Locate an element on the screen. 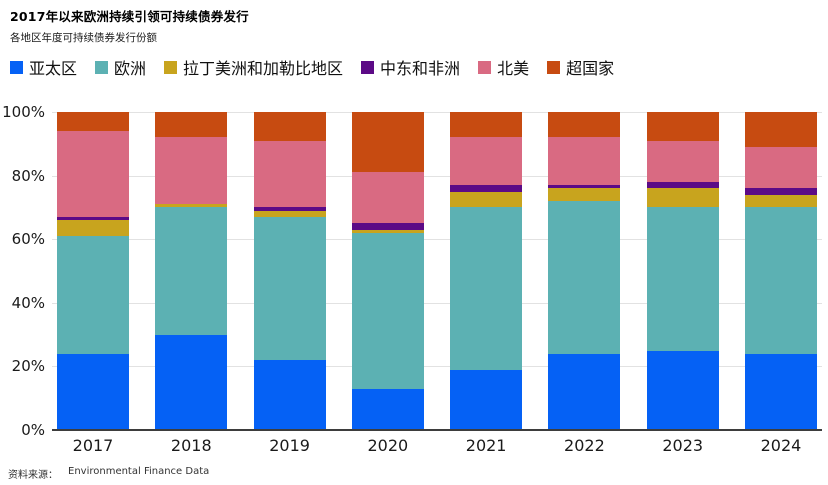 The height and width of the screenshot is (485, 828). bar-2024 is located at coordinates (780, 271).